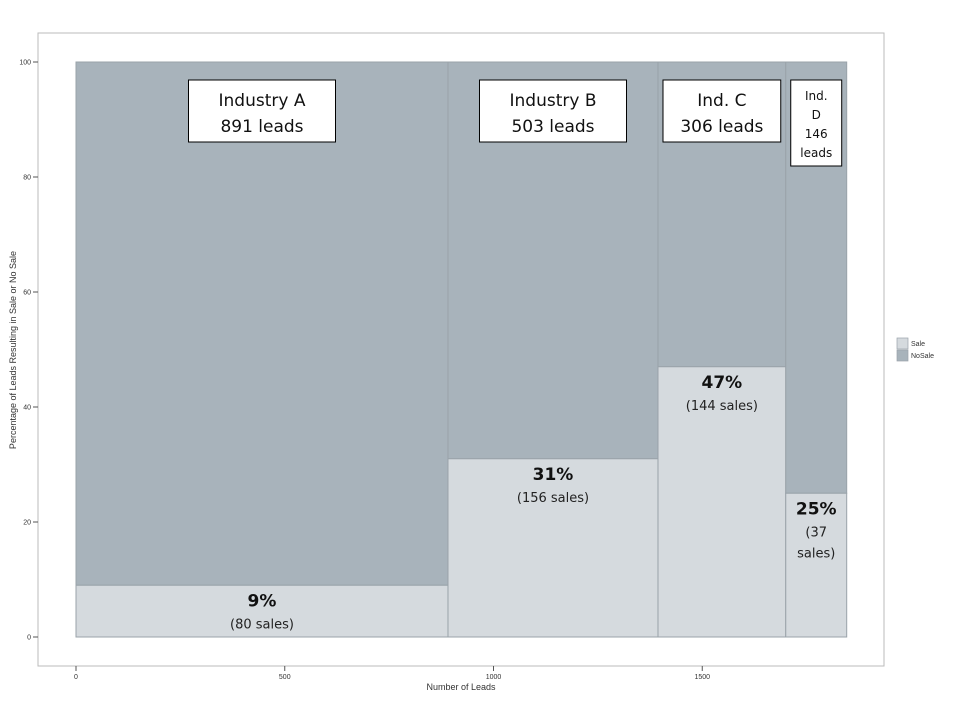 The height and width of the screenshot is (720, 960). What do you see at coordinates (27, 523) in the screenshot?
I see `y-tick-label-20: 20` at bounding box center [27, 523].